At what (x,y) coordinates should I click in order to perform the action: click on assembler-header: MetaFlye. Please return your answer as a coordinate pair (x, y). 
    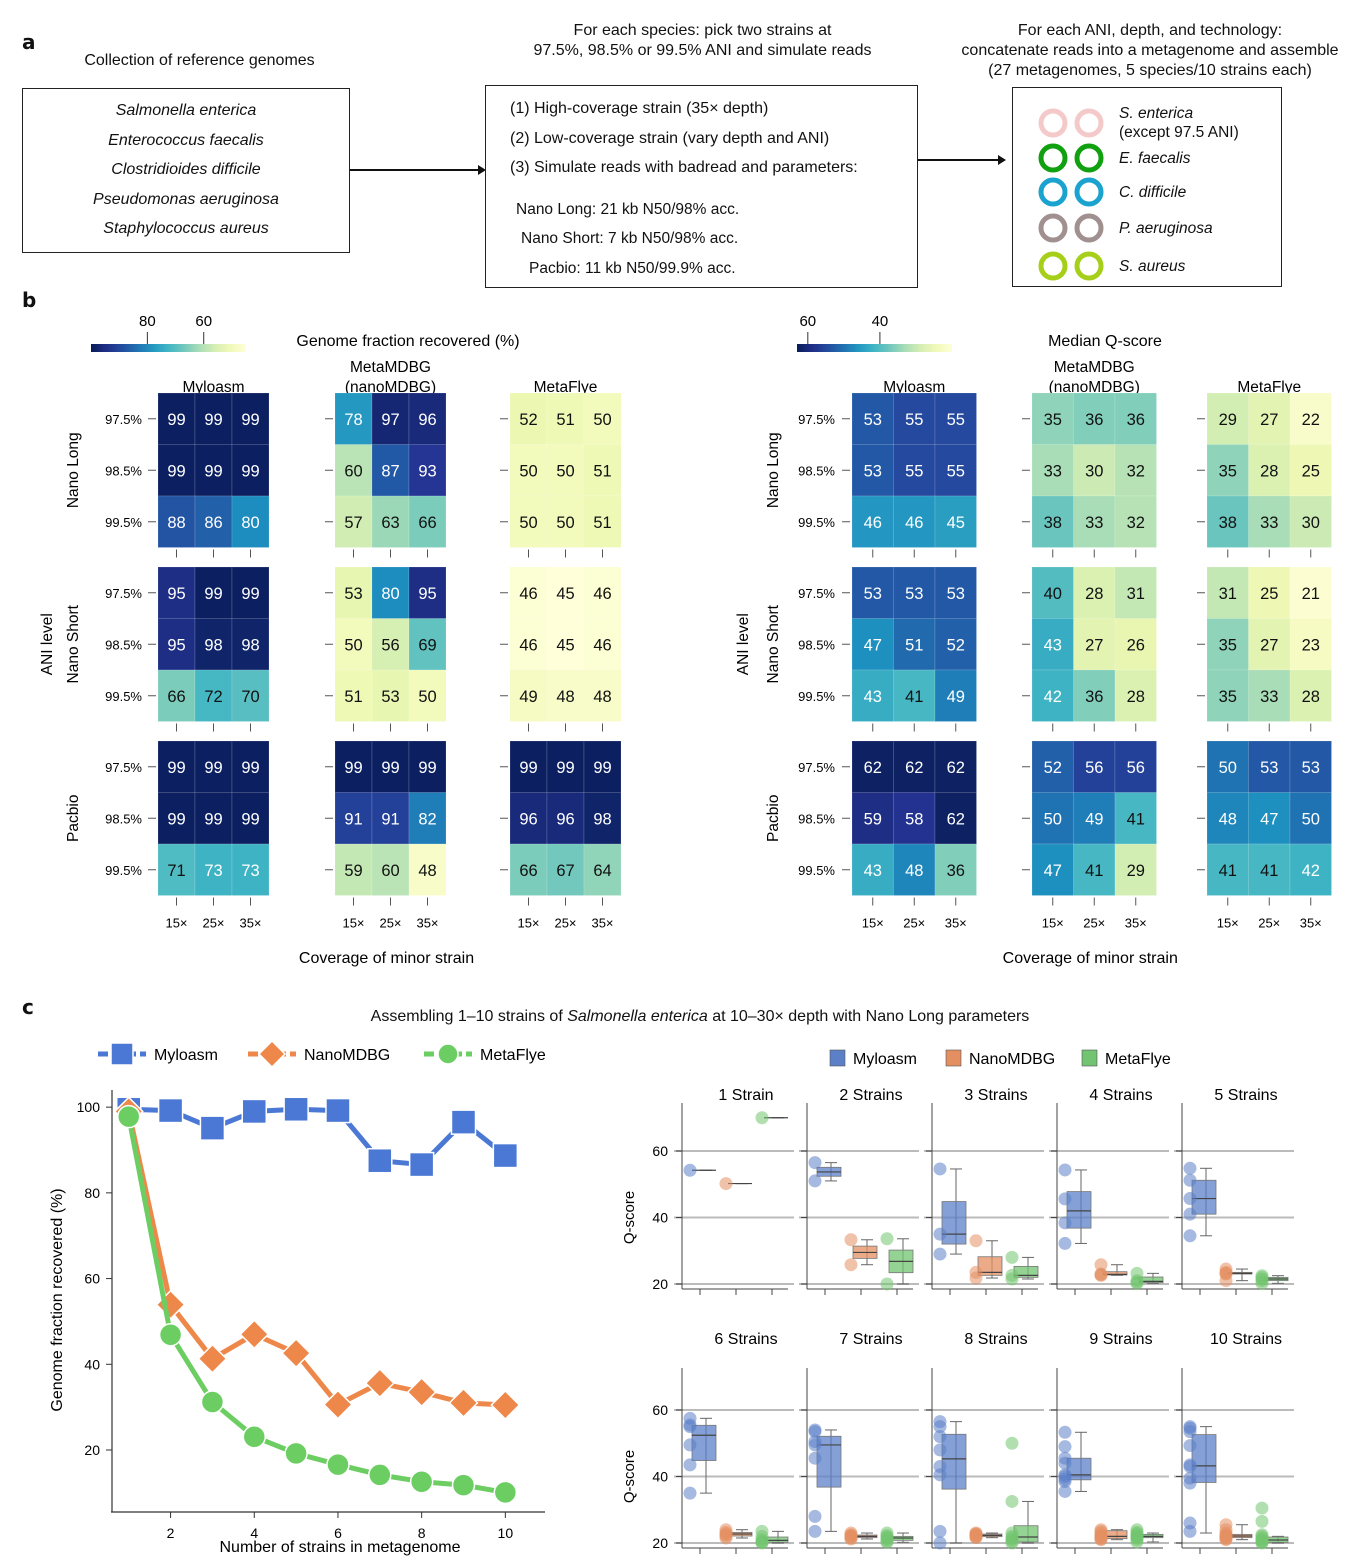
    Looking at the image, I should click on (566, 387).